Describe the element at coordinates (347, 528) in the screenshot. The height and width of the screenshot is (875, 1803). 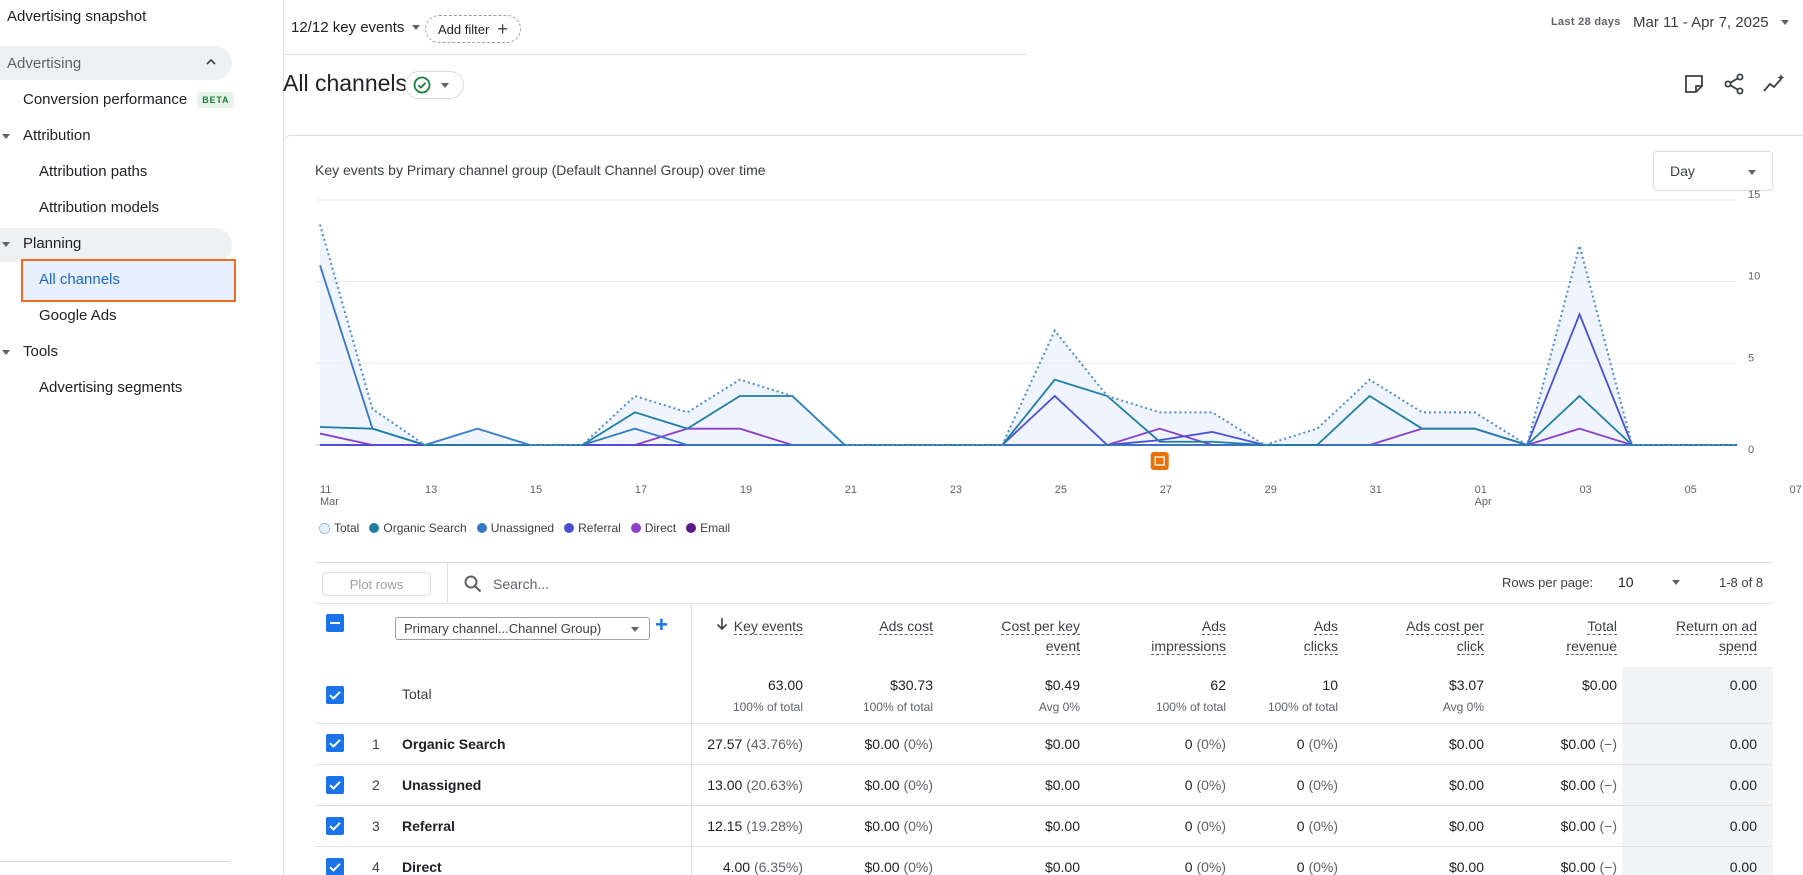
I see `legend-label: Total` at that location.